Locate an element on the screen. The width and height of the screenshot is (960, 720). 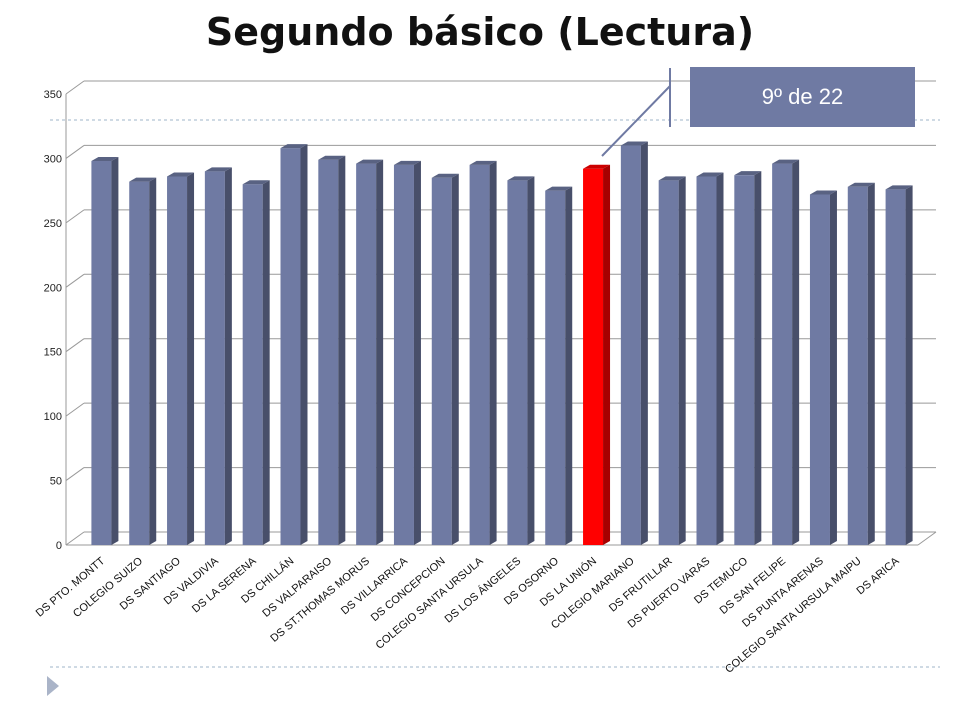
floor-edge is located at coordinates (927, 538).